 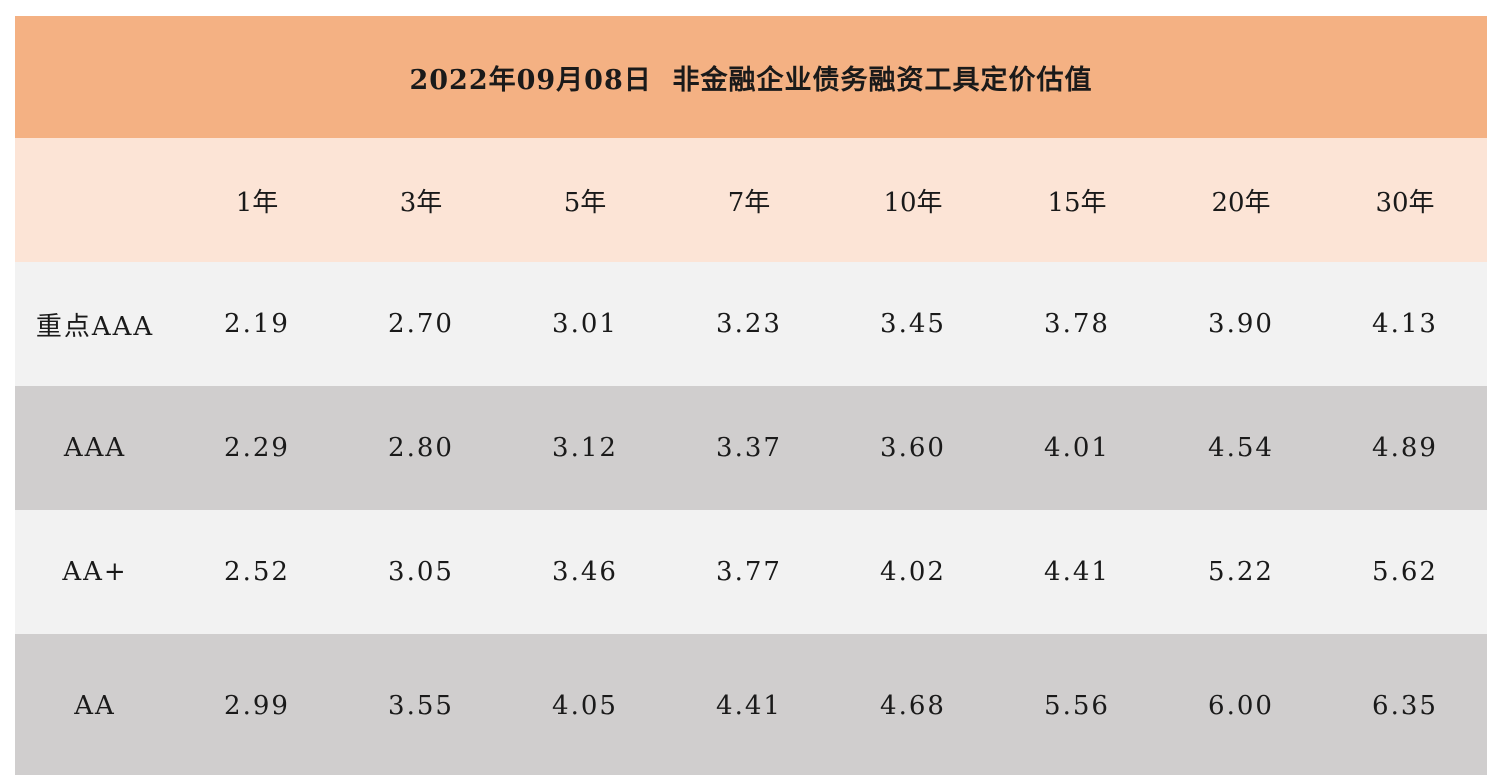 I want to click on row-label: 重点AAA, so click(x=95, y=326).